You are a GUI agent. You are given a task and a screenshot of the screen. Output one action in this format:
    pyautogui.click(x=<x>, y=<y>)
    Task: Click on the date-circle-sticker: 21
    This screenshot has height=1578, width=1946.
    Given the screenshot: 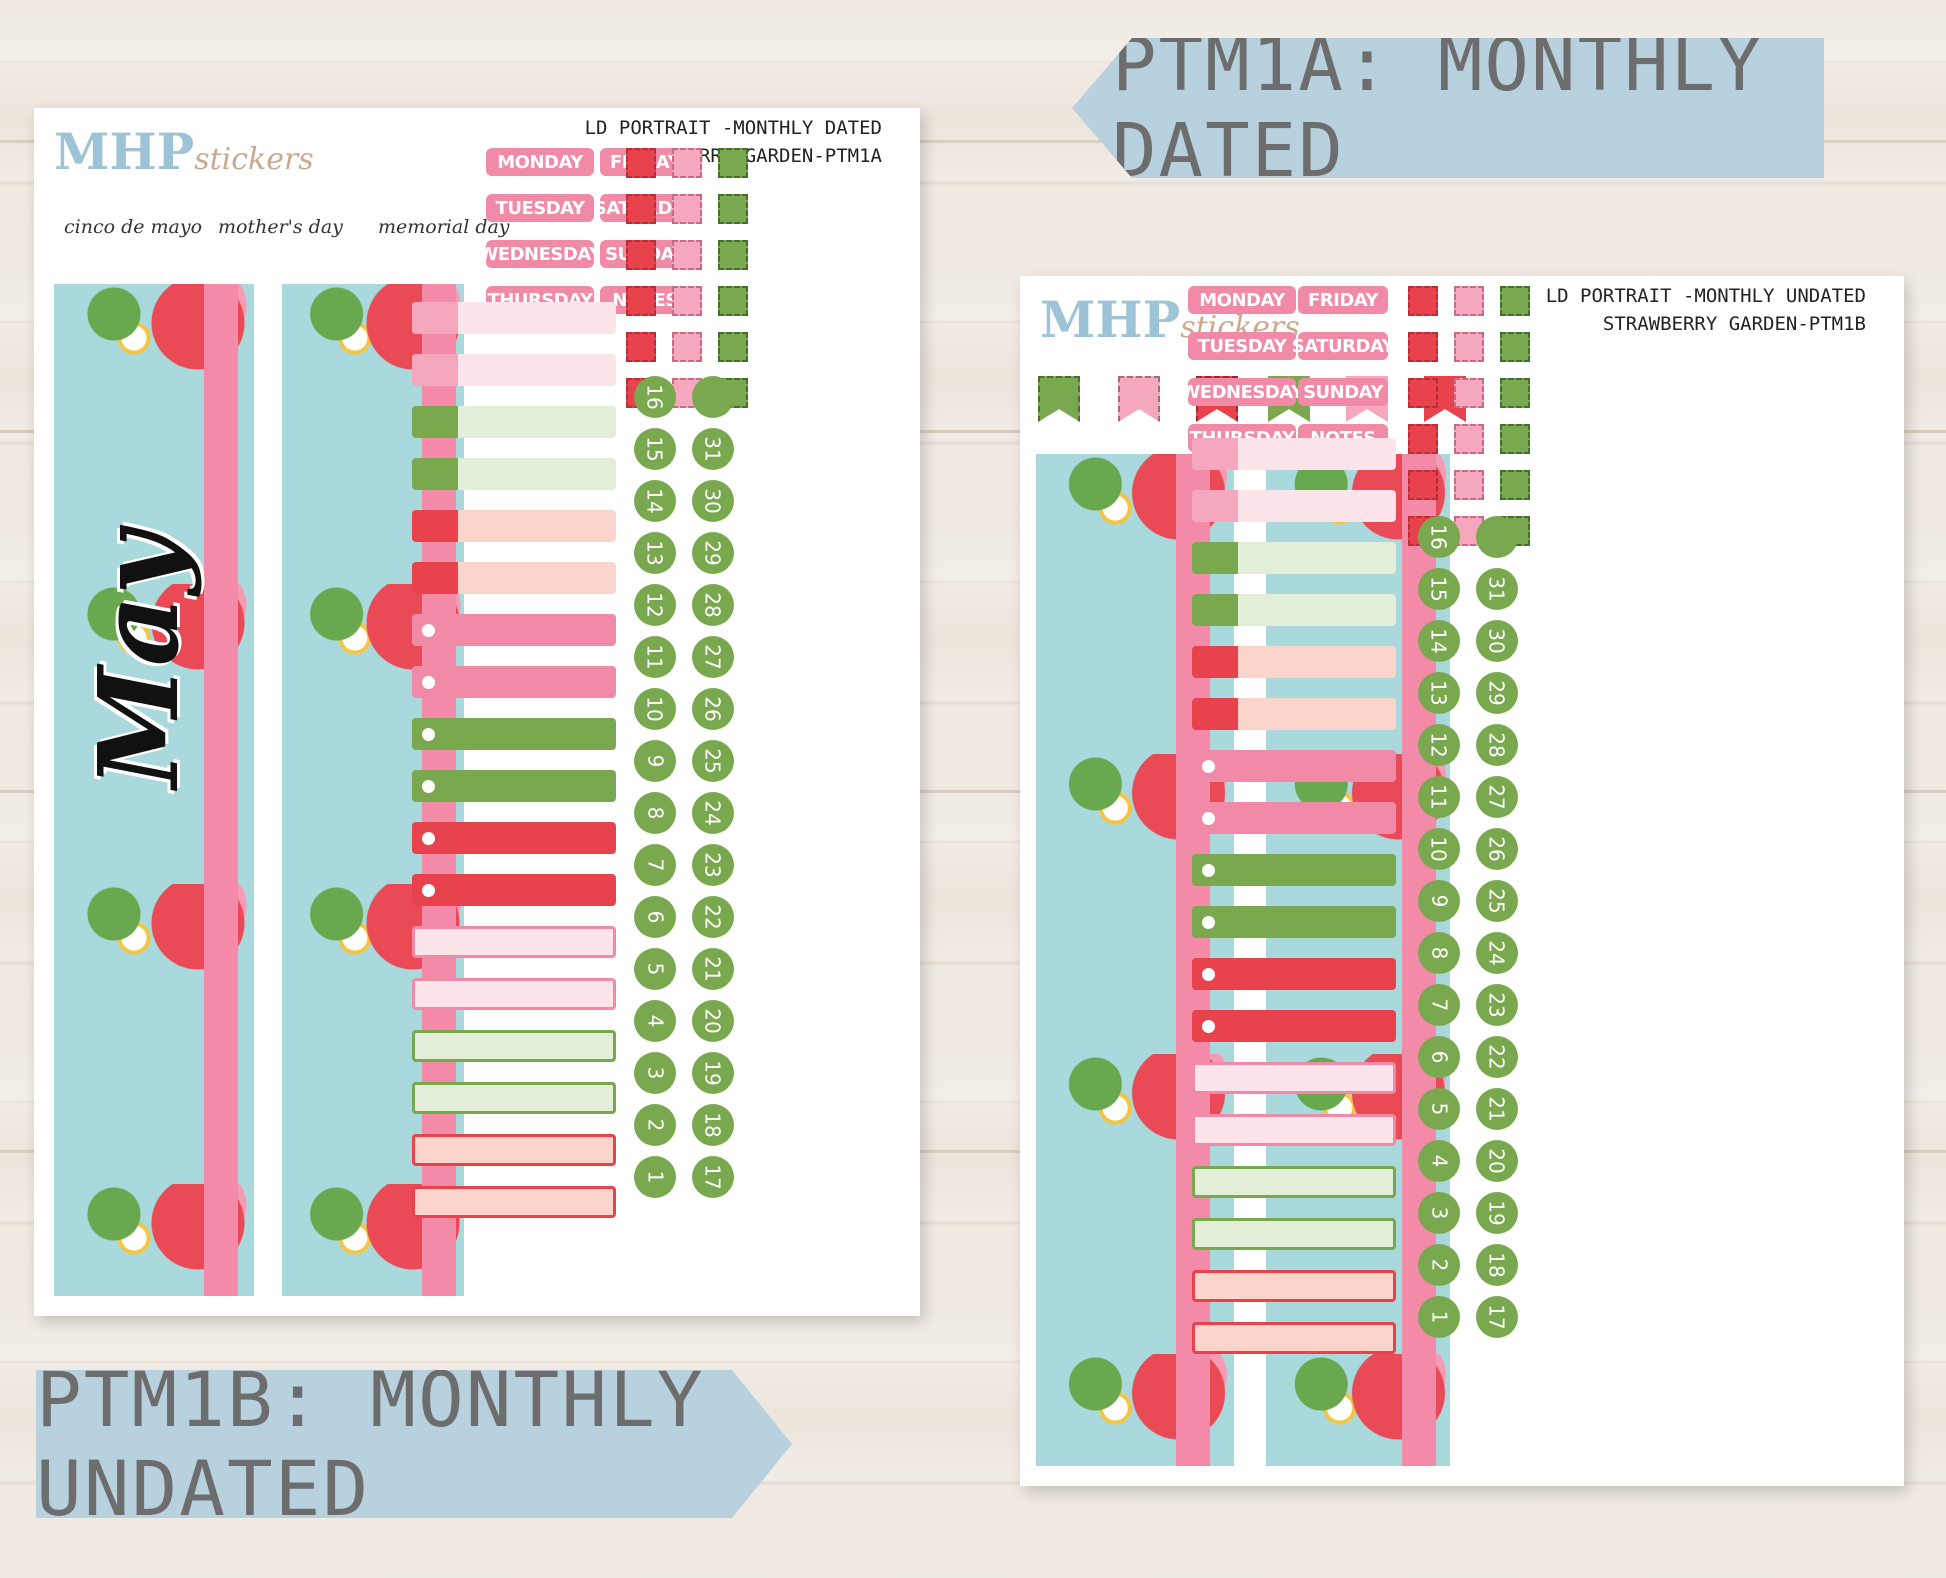 What is the action you would take?
    pyautogui.click(x=713, y=969)
    